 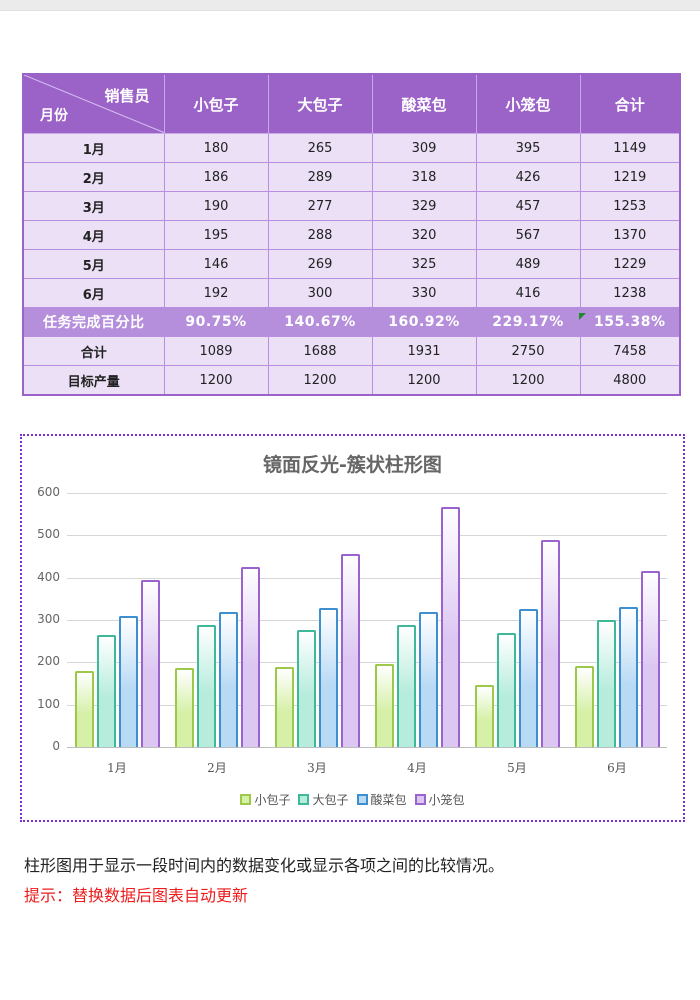 I want to click on table-cell: 7458, so click(x=630, y=351).